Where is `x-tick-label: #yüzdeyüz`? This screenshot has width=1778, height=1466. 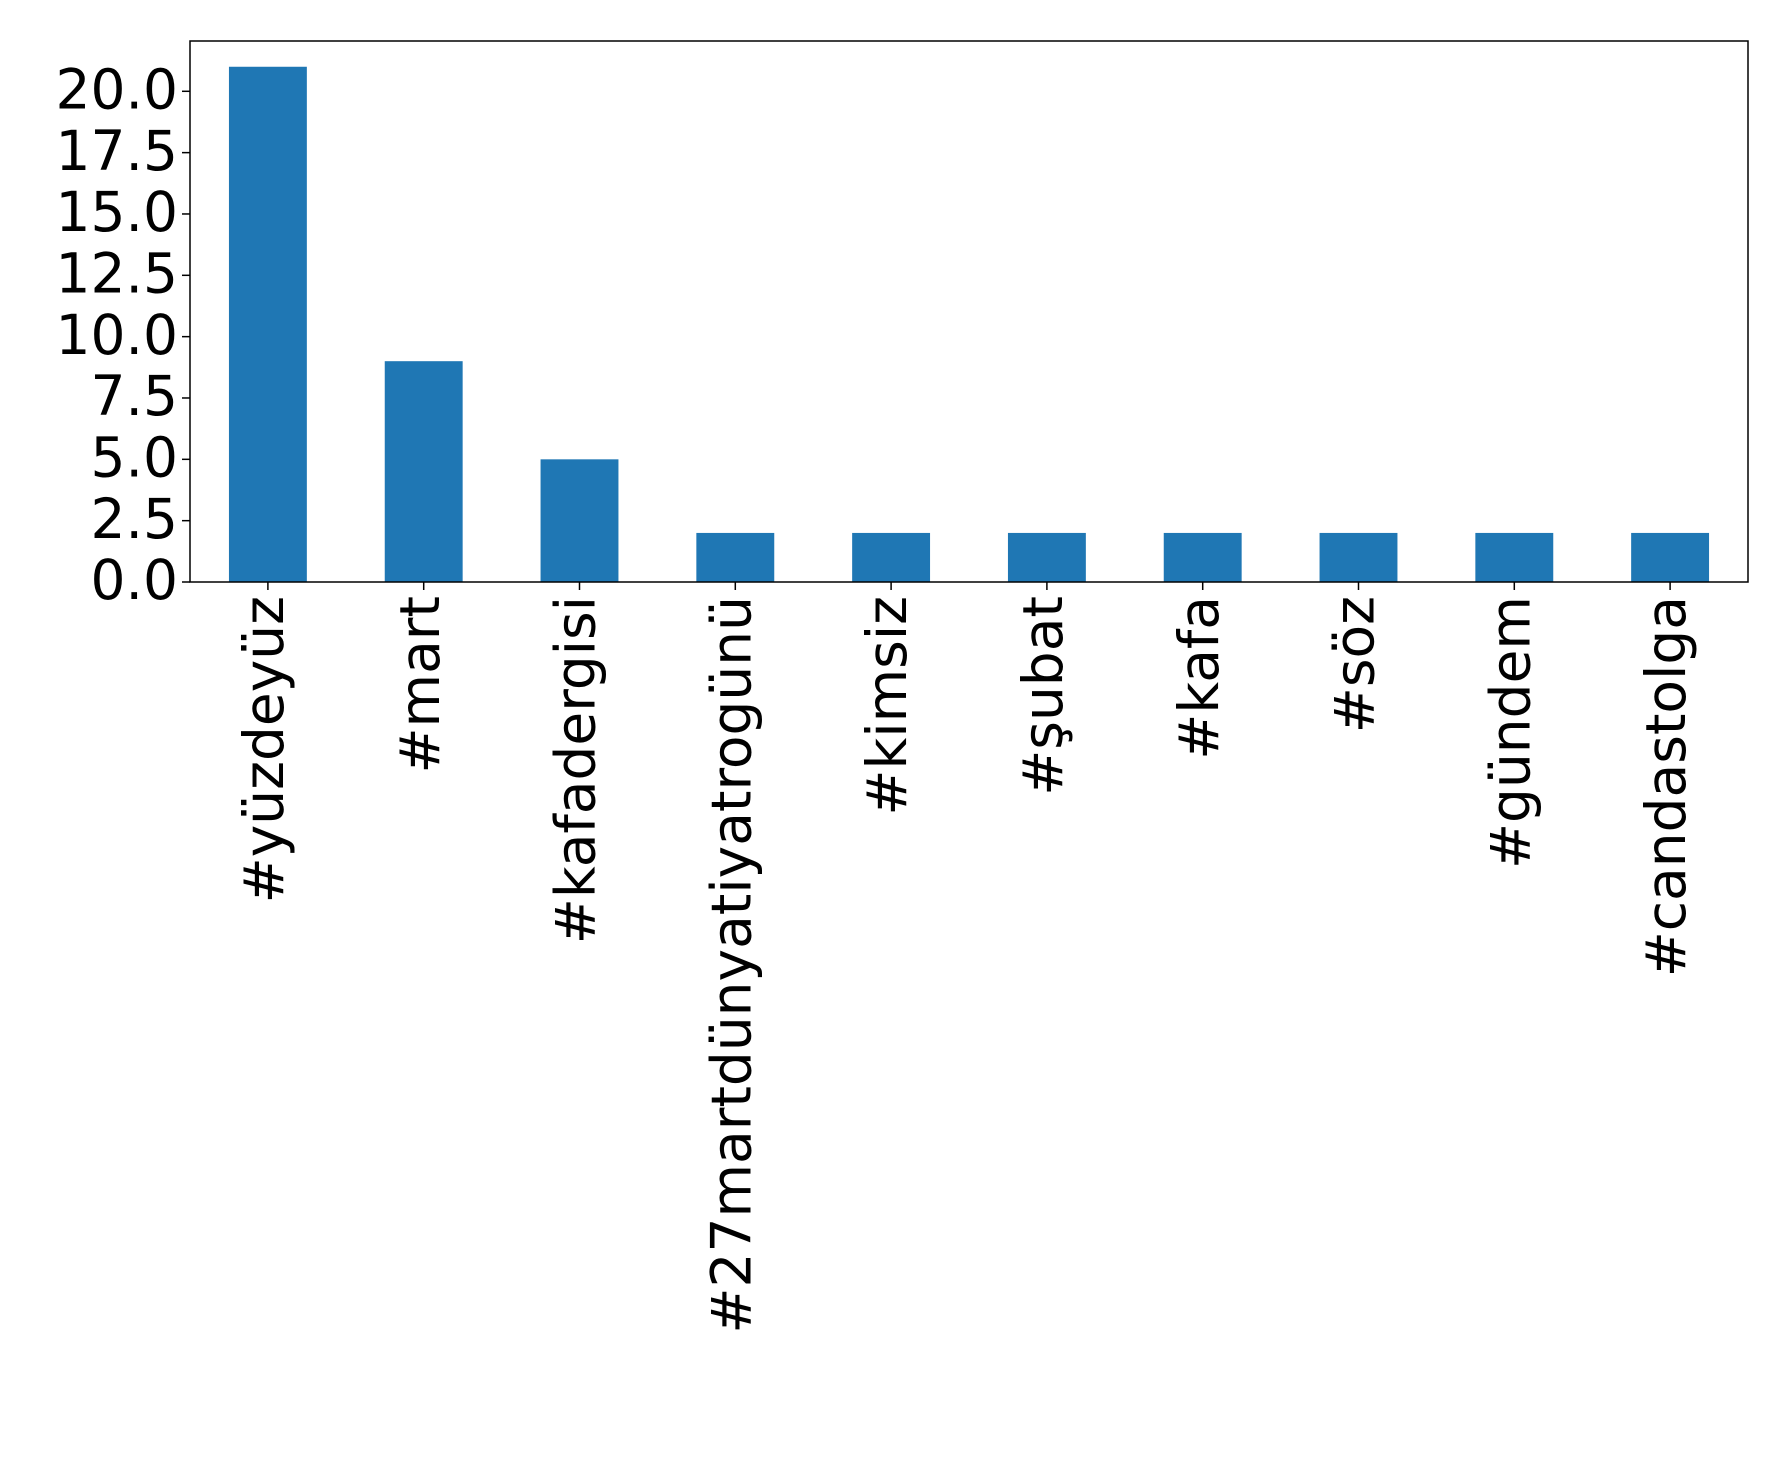
x-tick-label: #yüzdeyüz is located at coordinates (264, 749).